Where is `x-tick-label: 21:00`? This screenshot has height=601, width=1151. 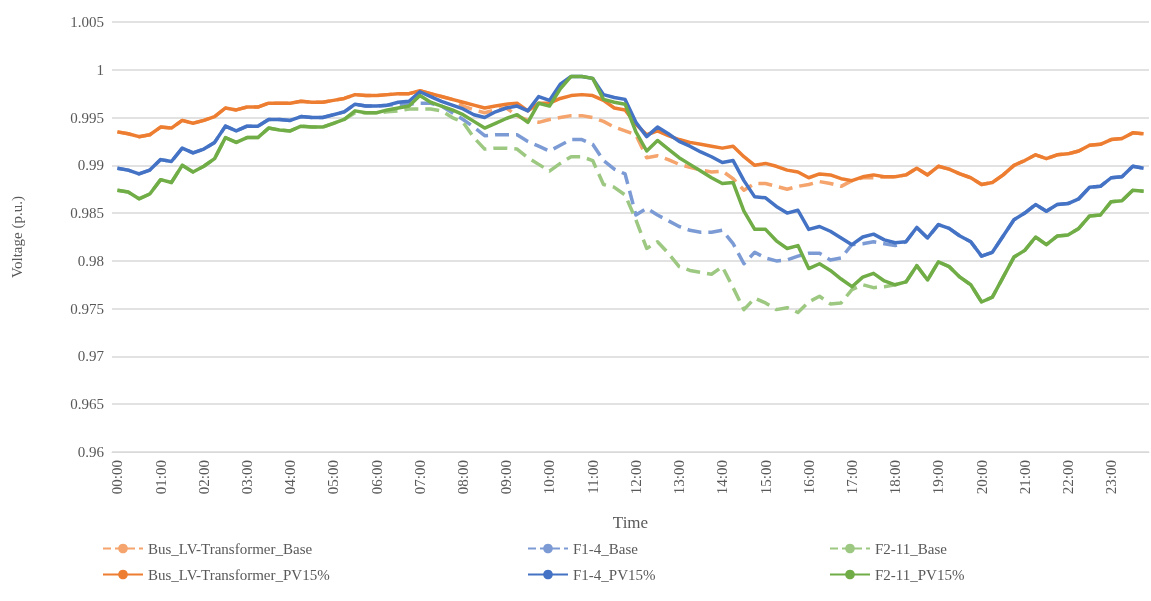
x-tick-label: 21:00 is located at coordinates (1024, 477).